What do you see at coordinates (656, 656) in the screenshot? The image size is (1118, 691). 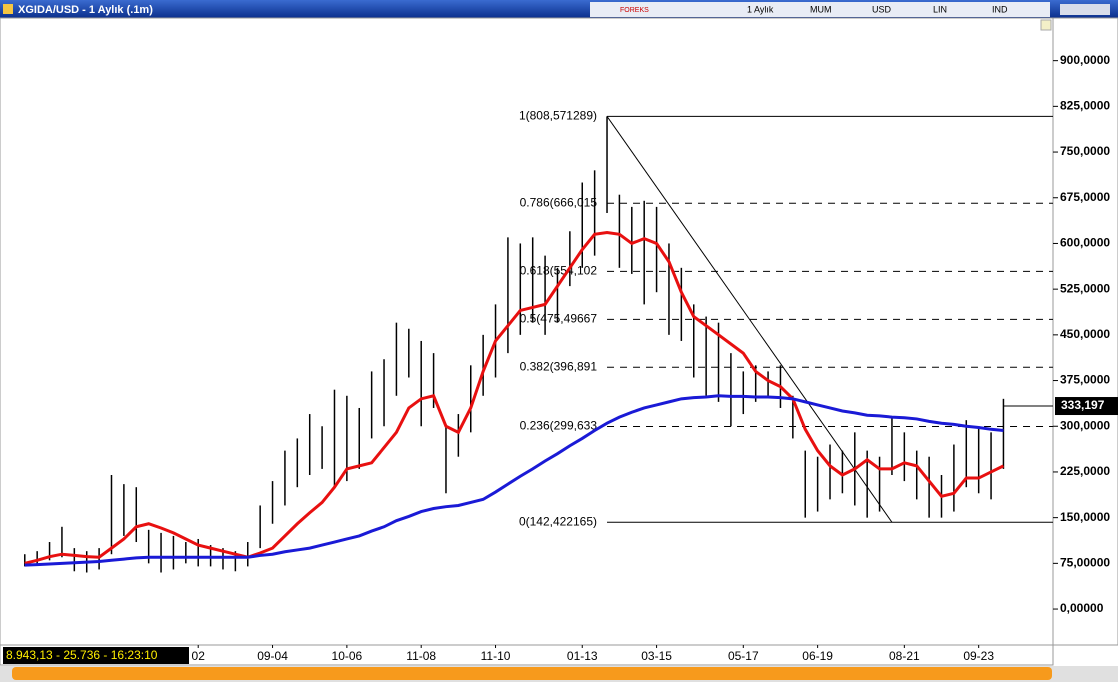 I see `x-tick-label: 03-15` at bounding box center [656, 656].